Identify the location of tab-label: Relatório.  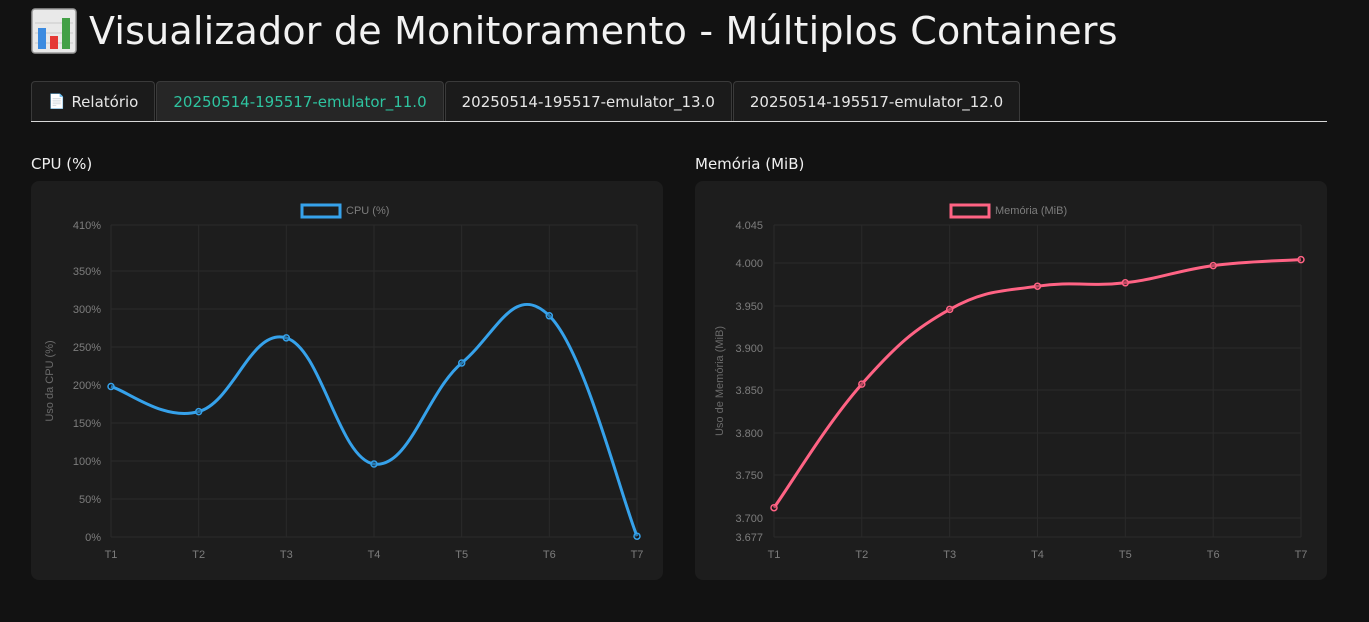
(105, 101).